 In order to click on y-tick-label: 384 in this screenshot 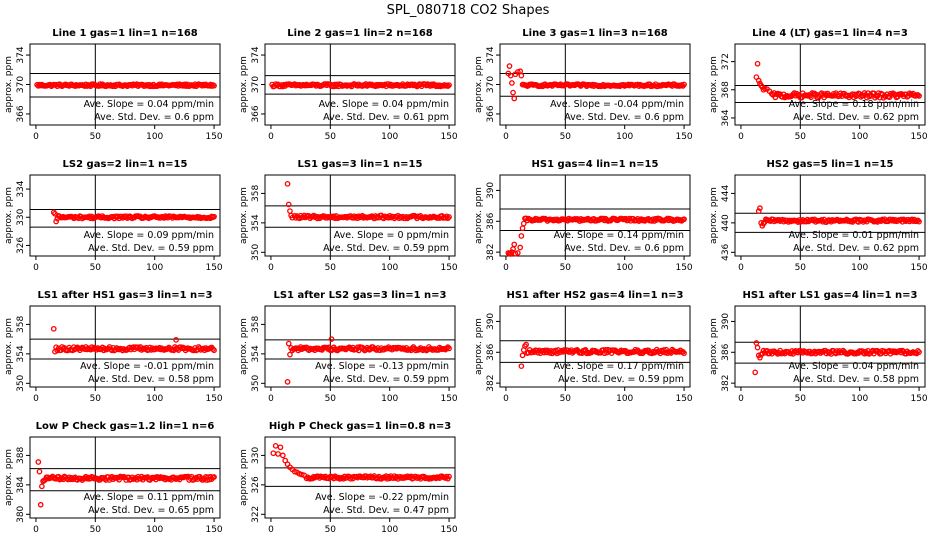, I will do `click(21, 484)`.